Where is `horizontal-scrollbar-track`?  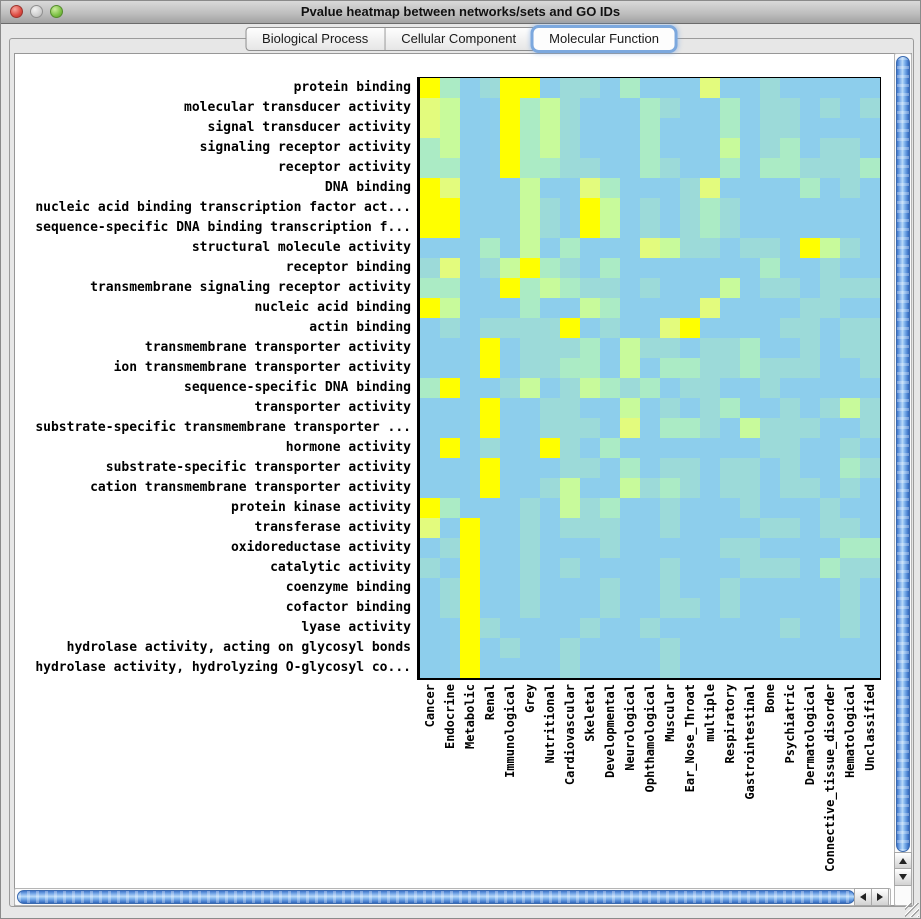 horizontal-scrollbar-track is located at coordinates (452, 897).